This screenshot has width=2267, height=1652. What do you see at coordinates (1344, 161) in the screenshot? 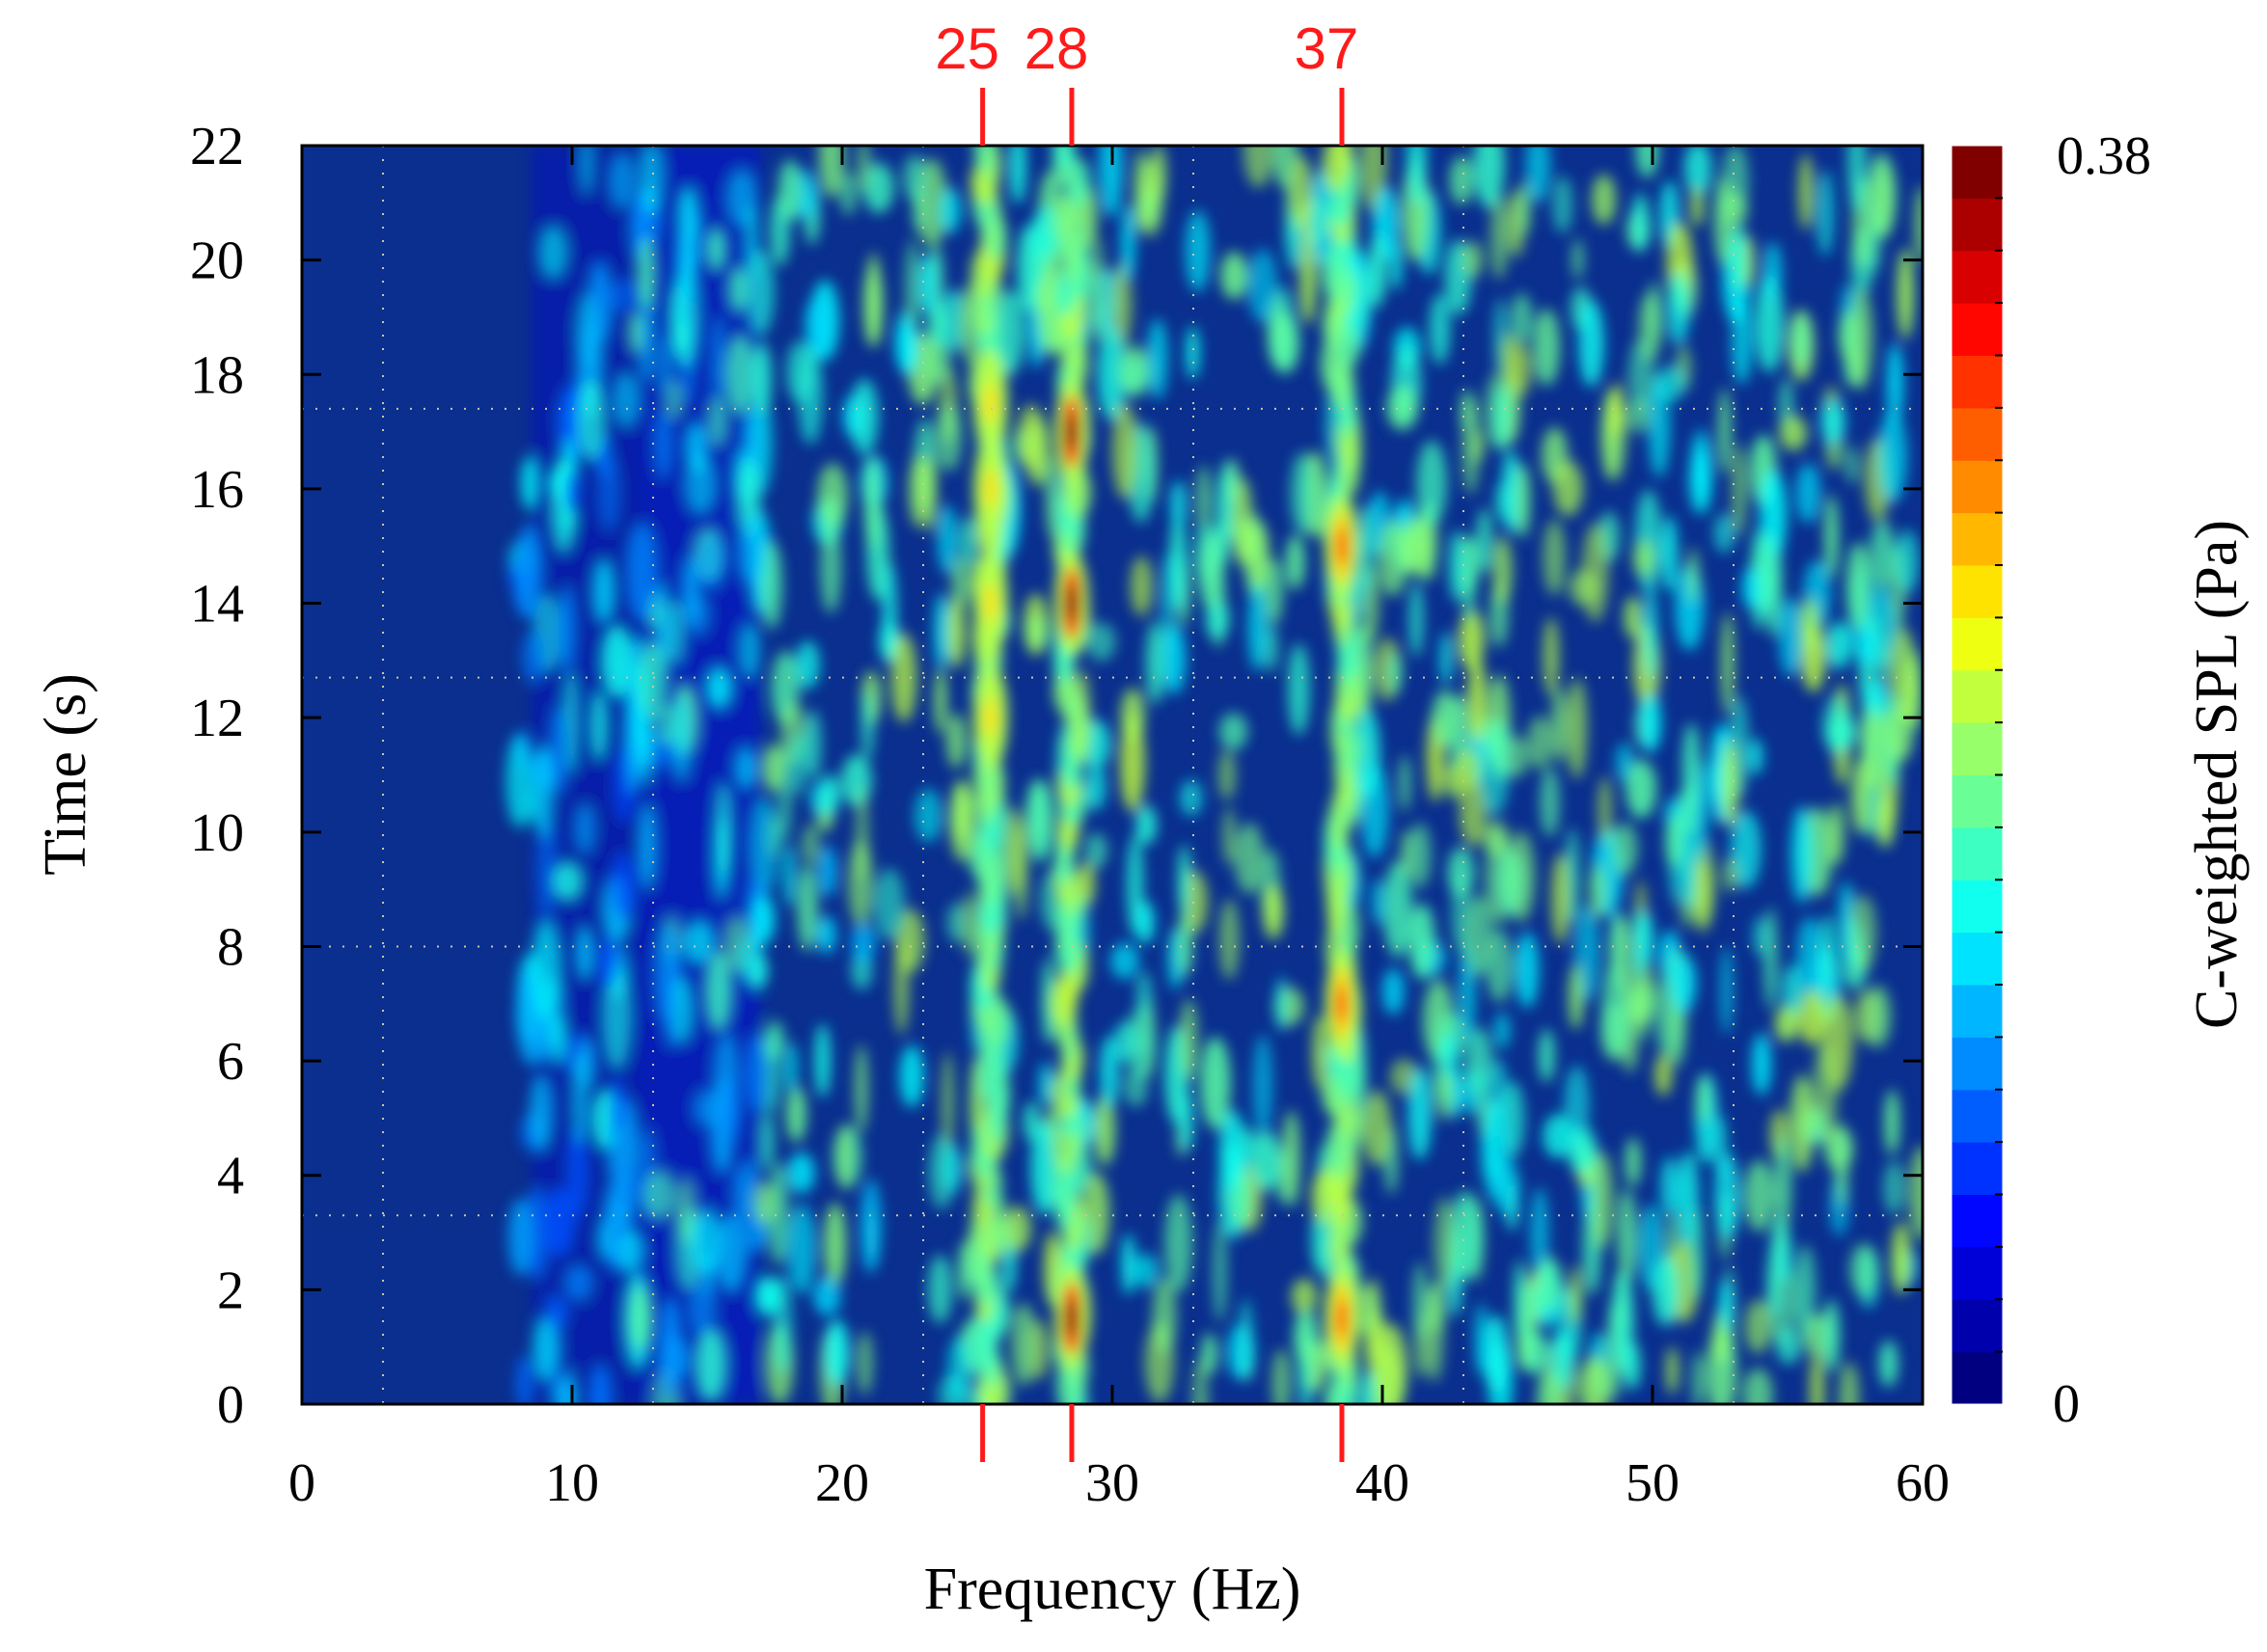
I see `band-segment` at bounding box center [1344, 161].